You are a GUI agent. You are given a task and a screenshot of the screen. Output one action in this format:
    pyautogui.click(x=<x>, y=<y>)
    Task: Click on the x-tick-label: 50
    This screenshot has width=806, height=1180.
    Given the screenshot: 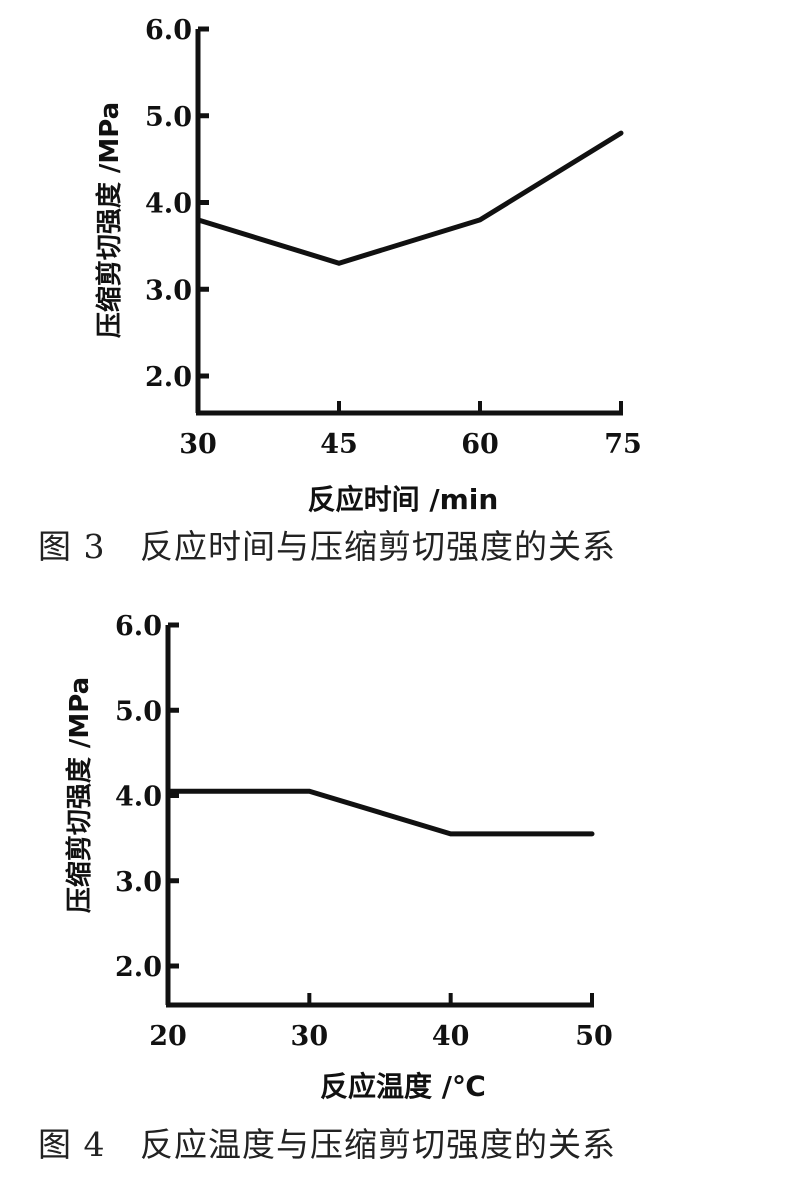 What is the action you would take?
    pyautogui.click(x=594, y=1036)
    